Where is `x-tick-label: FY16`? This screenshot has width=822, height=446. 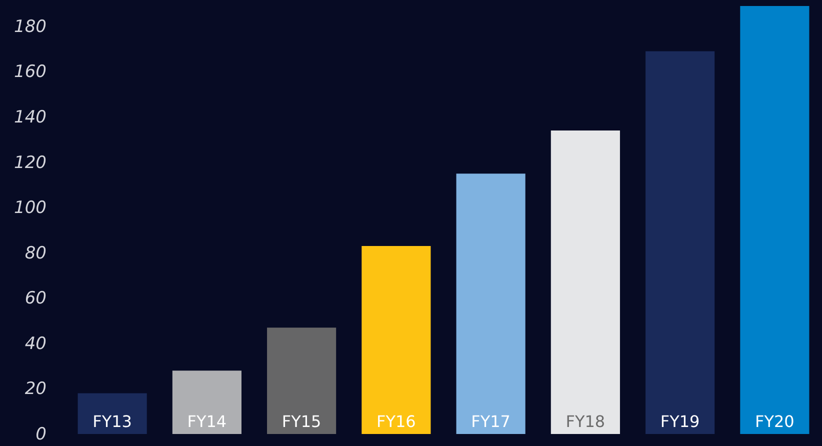 x-tick-label: FY16 is located at coordinates (396, 421).